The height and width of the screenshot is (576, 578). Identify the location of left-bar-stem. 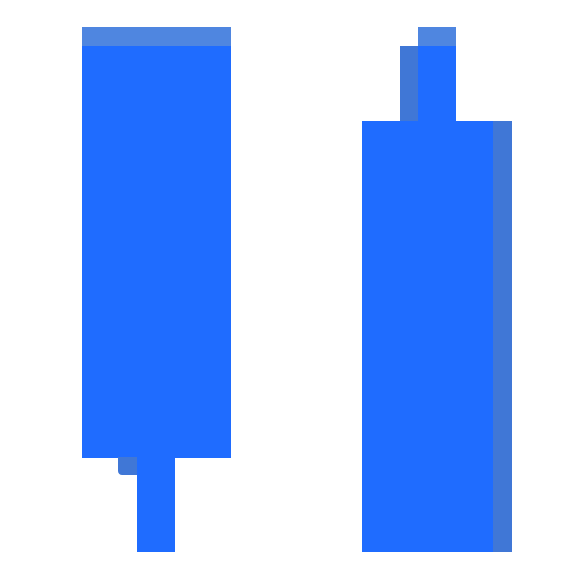
(156, 504).